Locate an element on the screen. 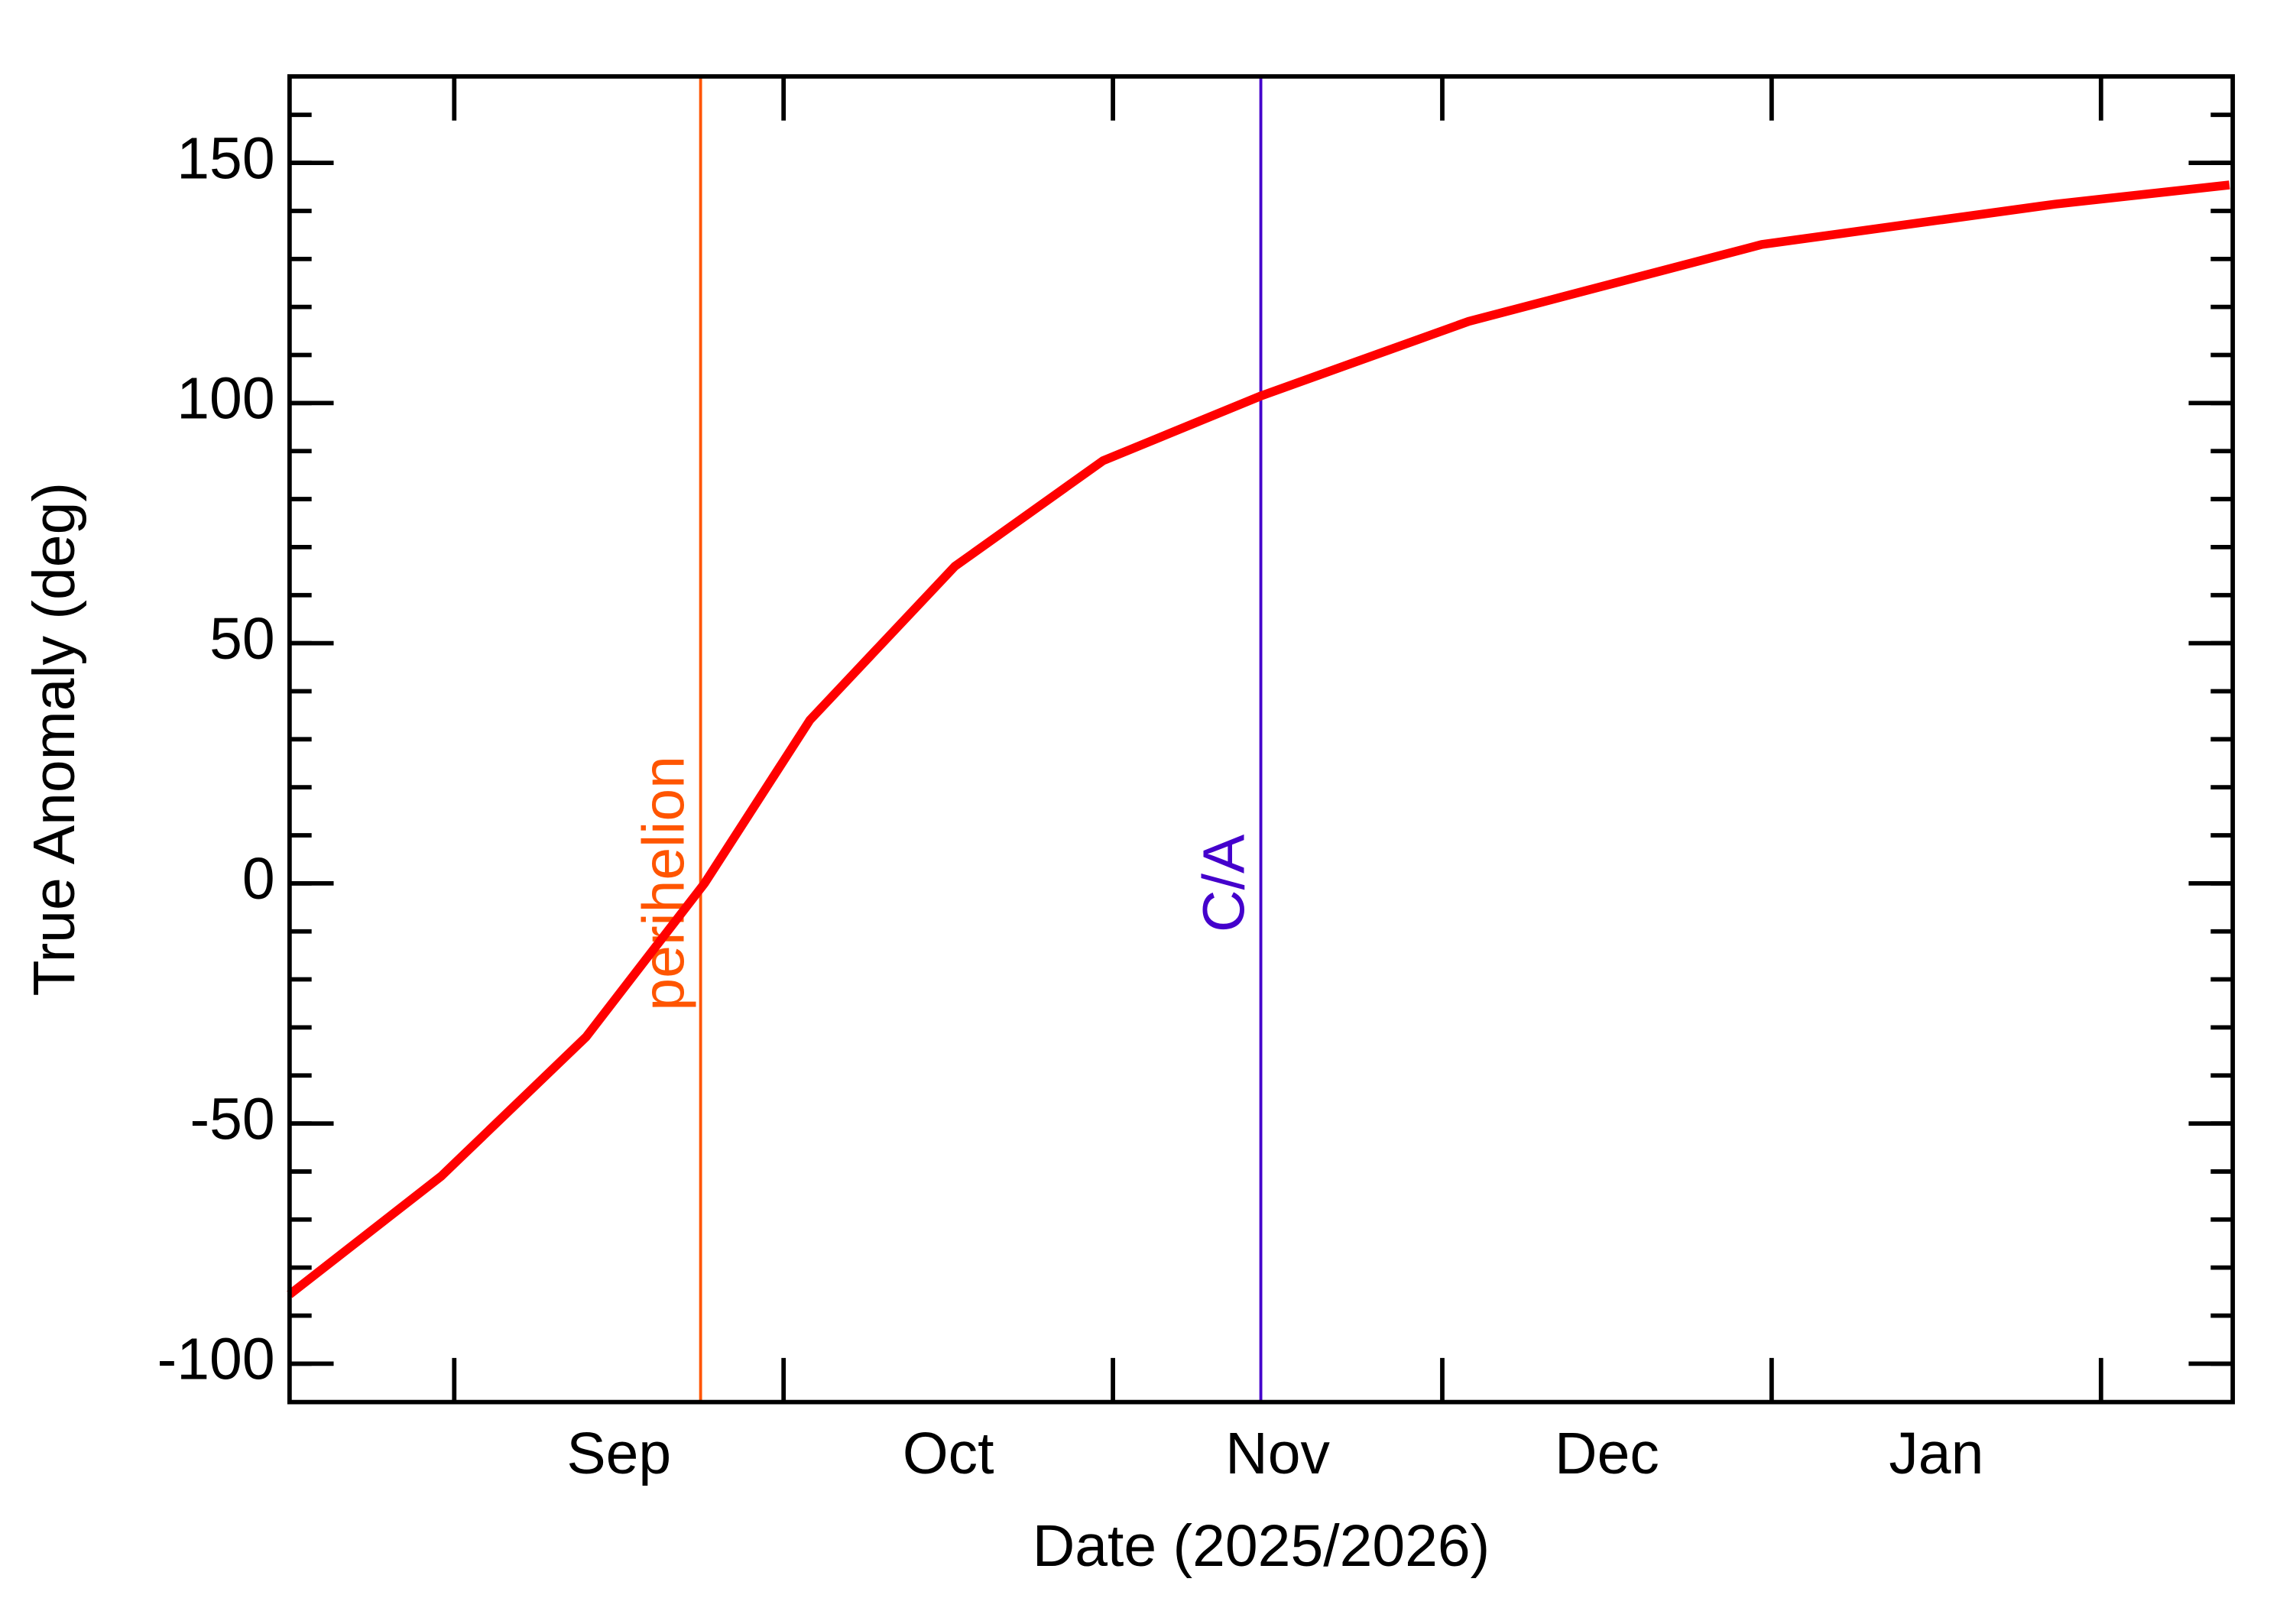 This screenshot has height=1624, width=2293. y-tick-label: 100 is located at coordinates (225, 399).